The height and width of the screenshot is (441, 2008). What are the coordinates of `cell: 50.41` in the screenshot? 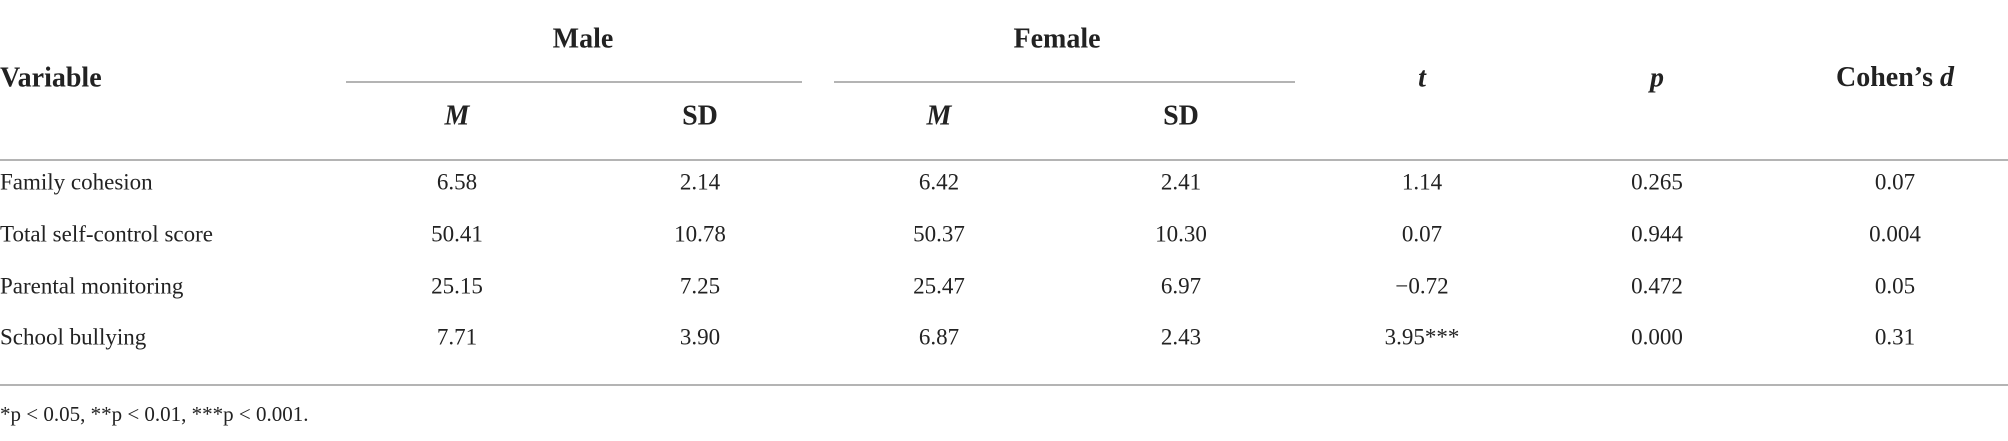 It's located at (457, 233).